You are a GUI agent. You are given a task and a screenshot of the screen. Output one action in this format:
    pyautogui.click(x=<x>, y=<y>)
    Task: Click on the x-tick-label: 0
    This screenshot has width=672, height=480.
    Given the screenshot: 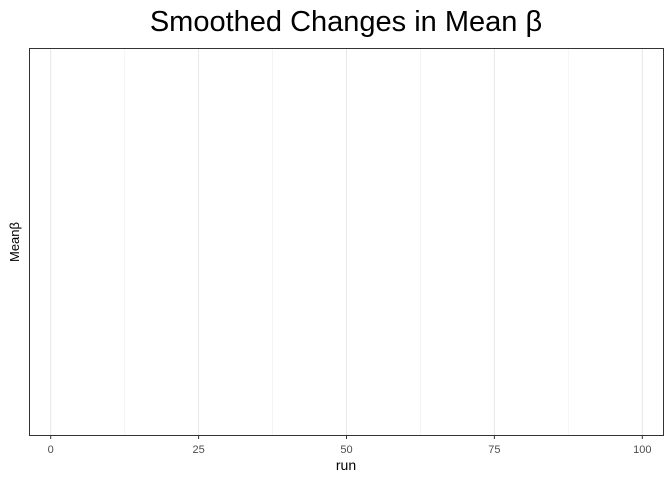 What is the action you would take?
    pyautogui.click(x=51, y=450)
    